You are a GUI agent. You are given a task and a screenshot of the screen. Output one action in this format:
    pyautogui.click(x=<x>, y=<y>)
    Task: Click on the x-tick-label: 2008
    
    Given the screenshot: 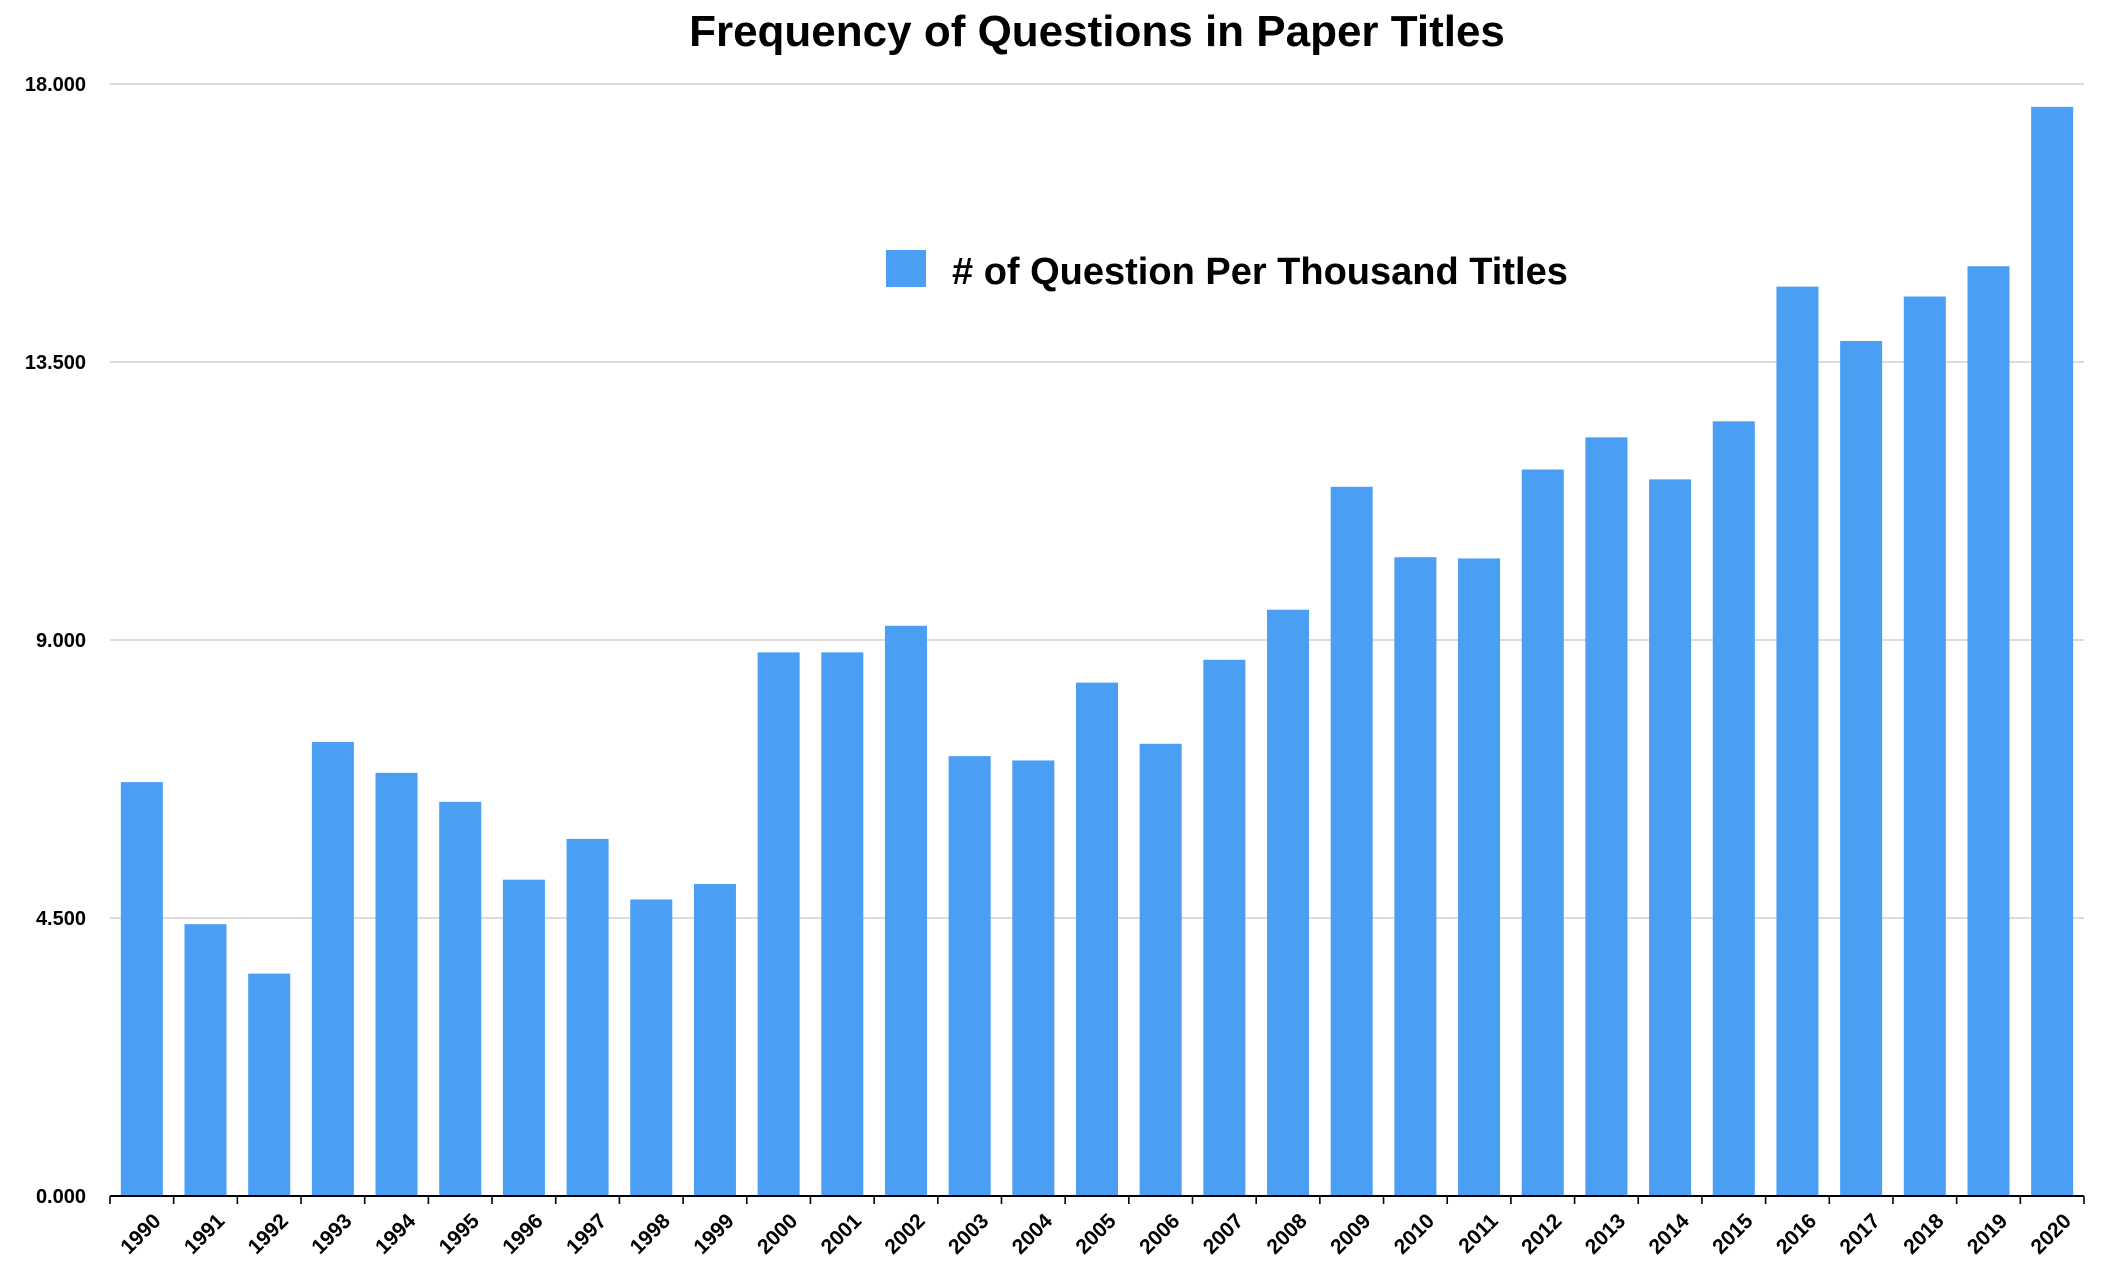 What is the action you would take?
    pyautogui.click(x=1287, y=1234)
    